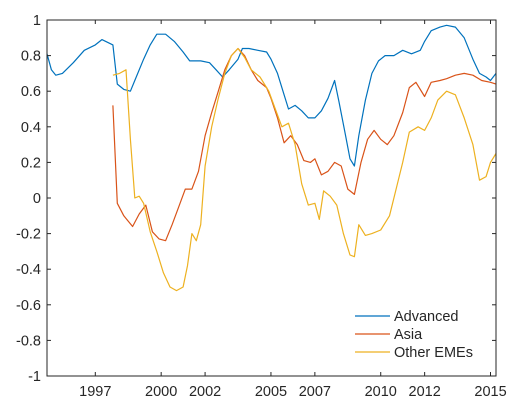 This screenshot has width=529, height=412. I want to click on legend: Advanced Asia Other EMEs, so click(414, 335).